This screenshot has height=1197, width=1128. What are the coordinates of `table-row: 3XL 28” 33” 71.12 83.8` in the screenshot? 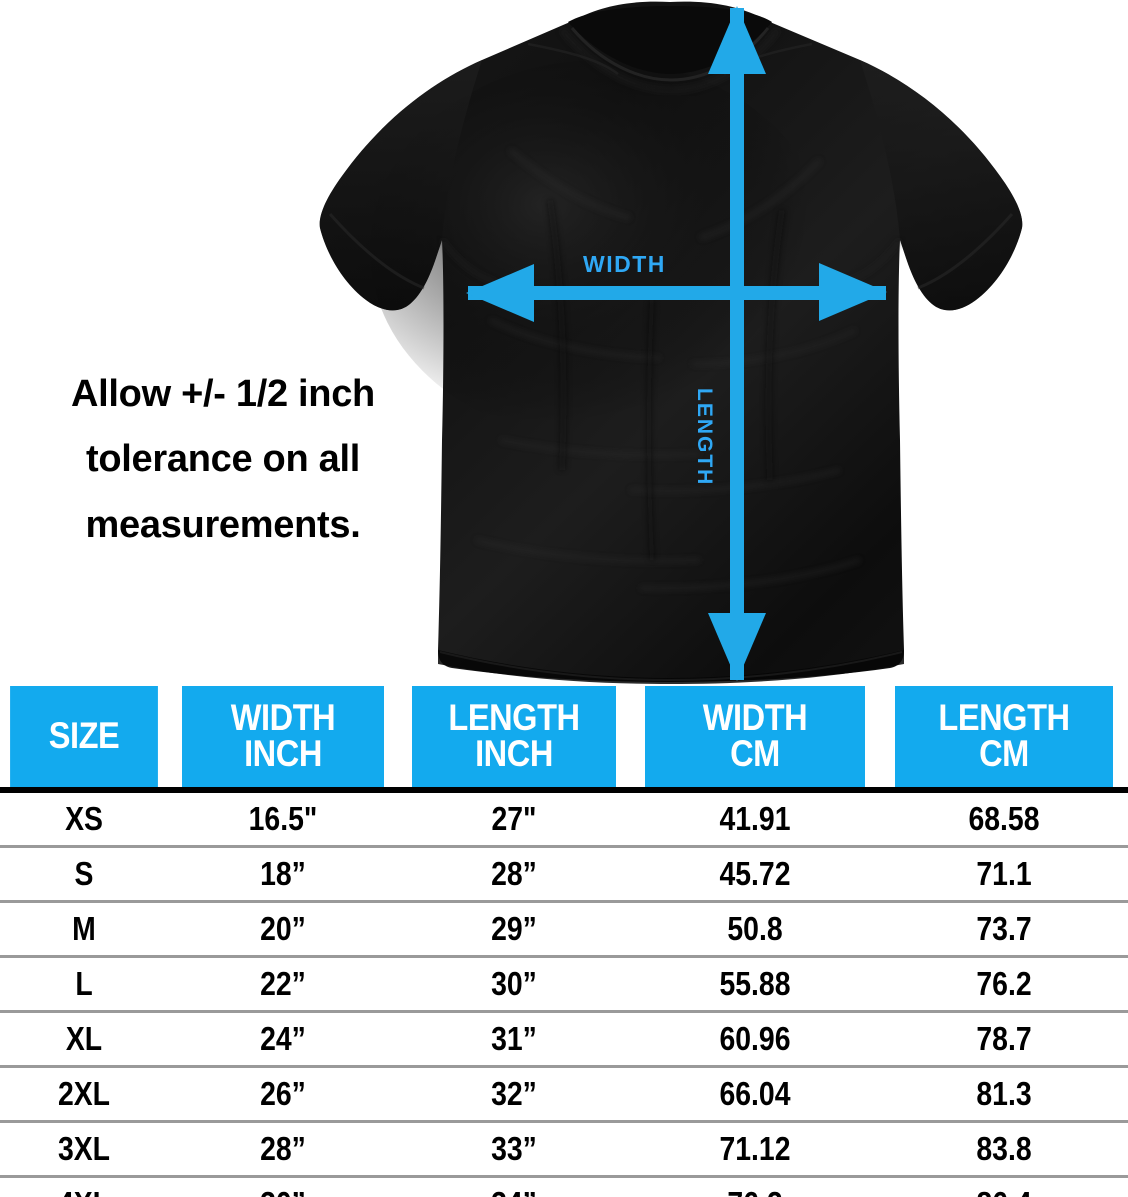 It's located at (564, 1149).